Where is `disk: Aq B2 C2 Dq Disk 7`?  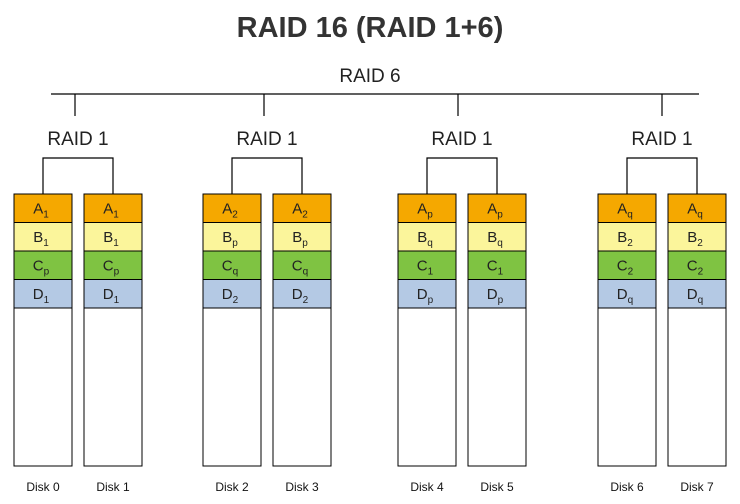
disk: Aq B2 C2 Dq Disk 7 is located at coordinates (697, 343).